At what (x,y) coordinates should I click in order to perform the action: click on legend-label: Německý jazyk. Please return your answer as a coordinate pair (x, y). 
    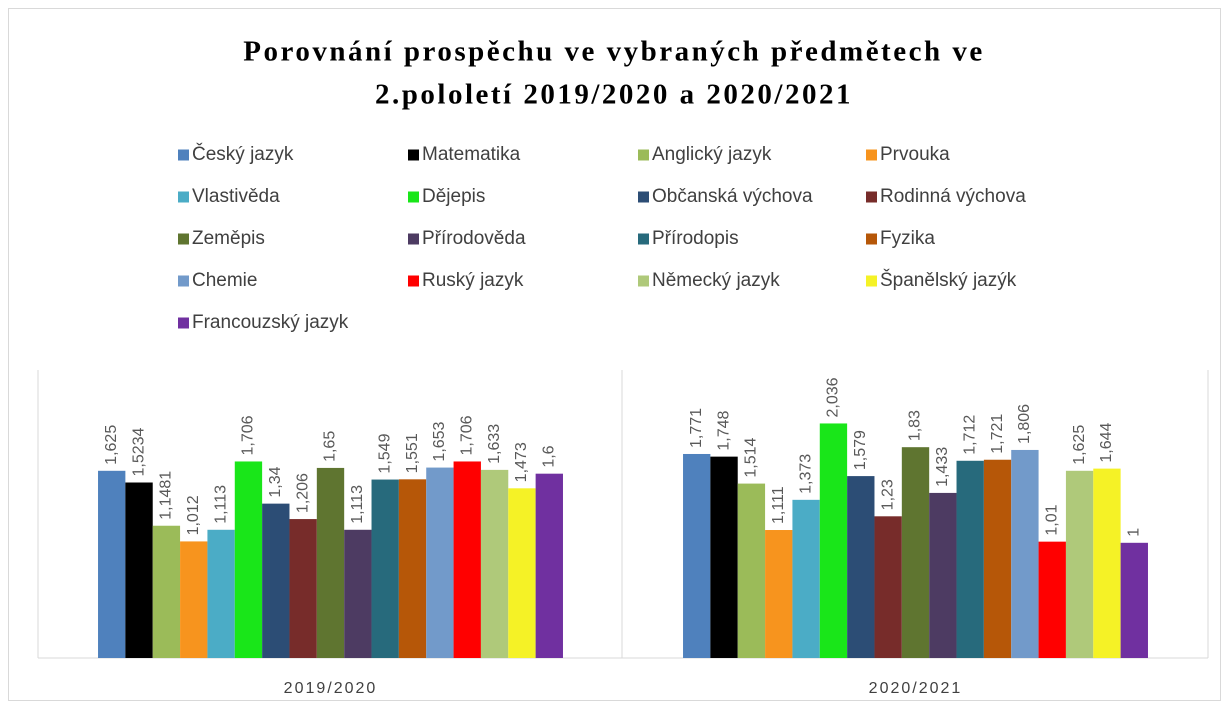
    Looking at the image, I should click on (716, 280).